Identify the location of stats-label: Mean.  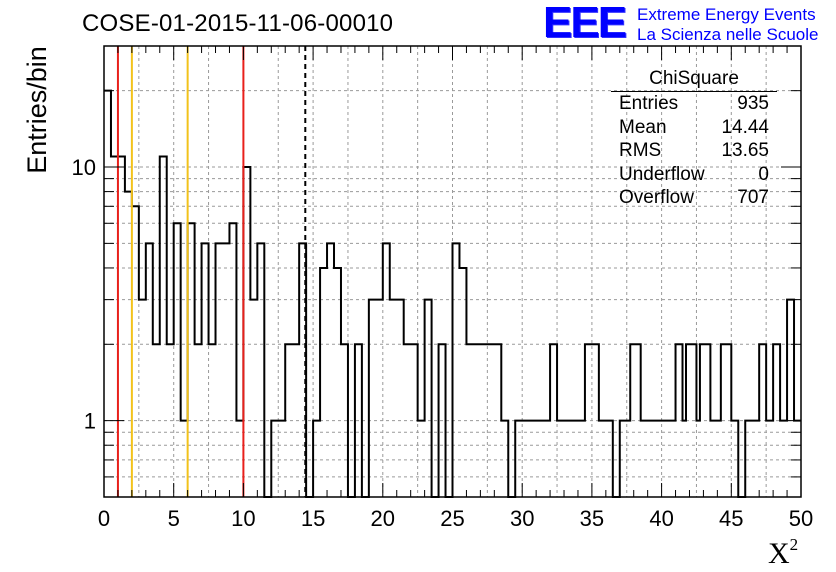
(643, 127).